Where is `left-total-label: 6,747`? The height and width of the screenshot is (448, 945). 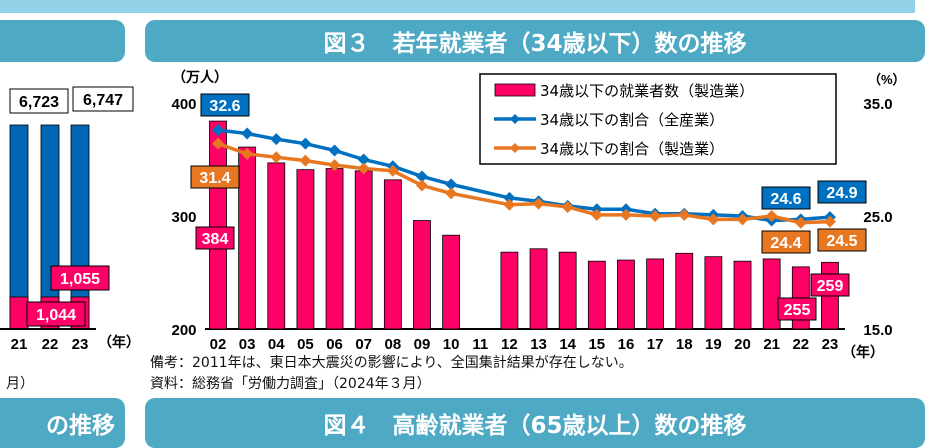
left-total-label: 6,747 is located at coordinates (103, 100).